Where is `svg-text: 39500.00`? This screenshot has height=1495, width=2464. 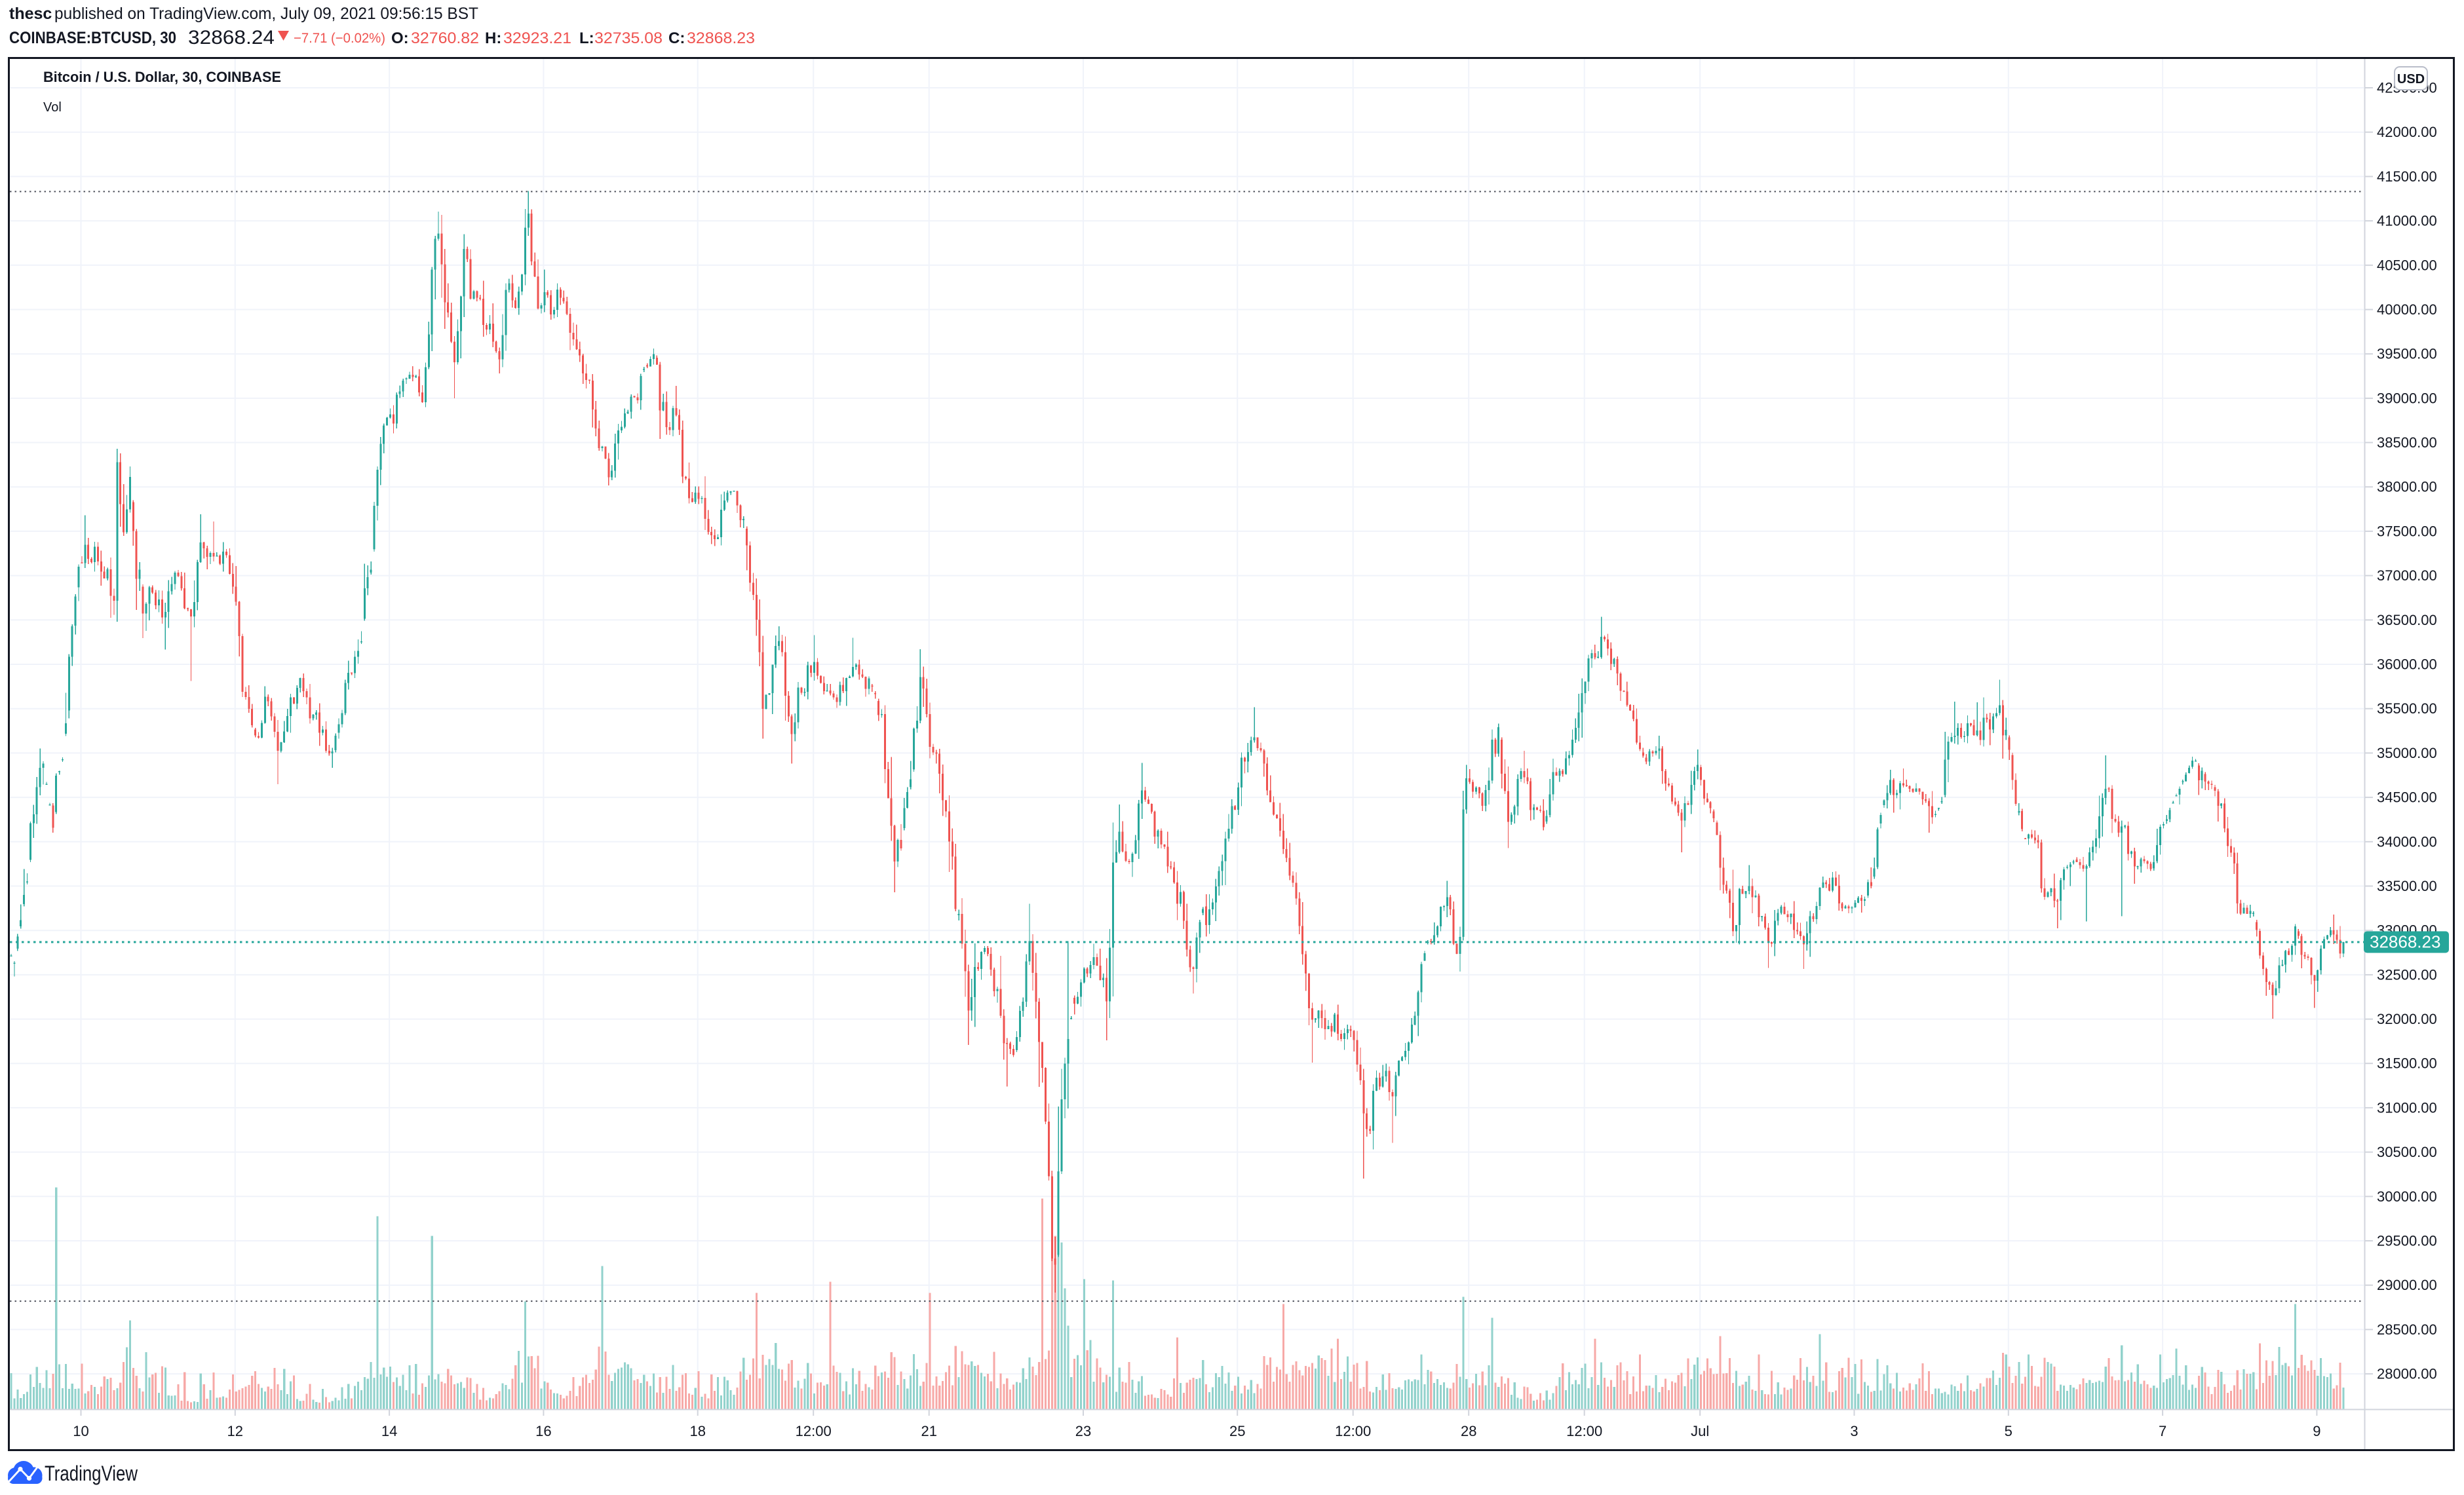 svg-text: 39500.00 is located at coordinates (2407, 354).